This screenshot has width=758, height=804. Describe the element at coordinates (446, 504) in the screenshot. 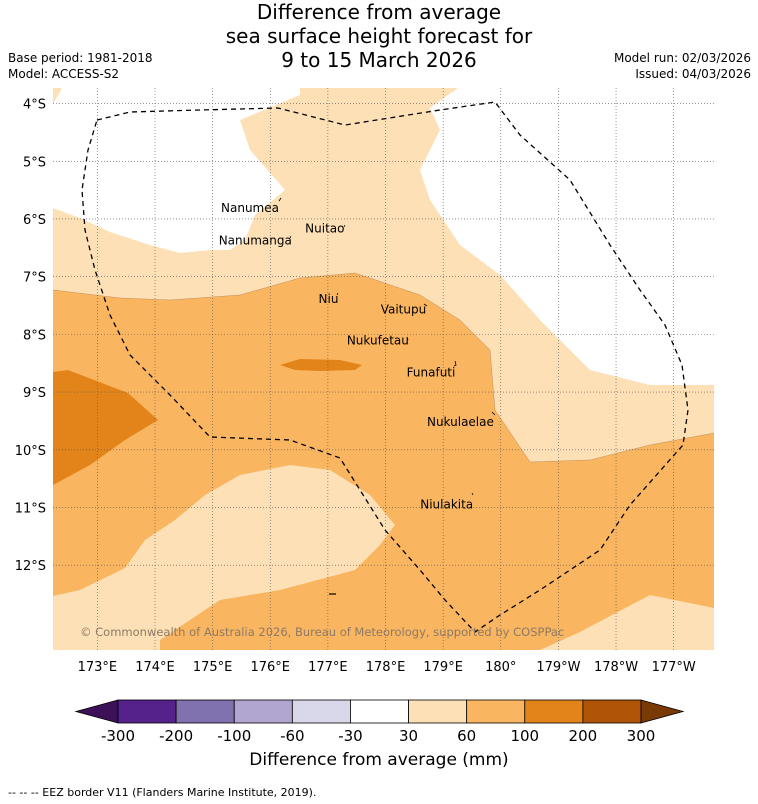

I see `island-label: Niulakita` at that location.